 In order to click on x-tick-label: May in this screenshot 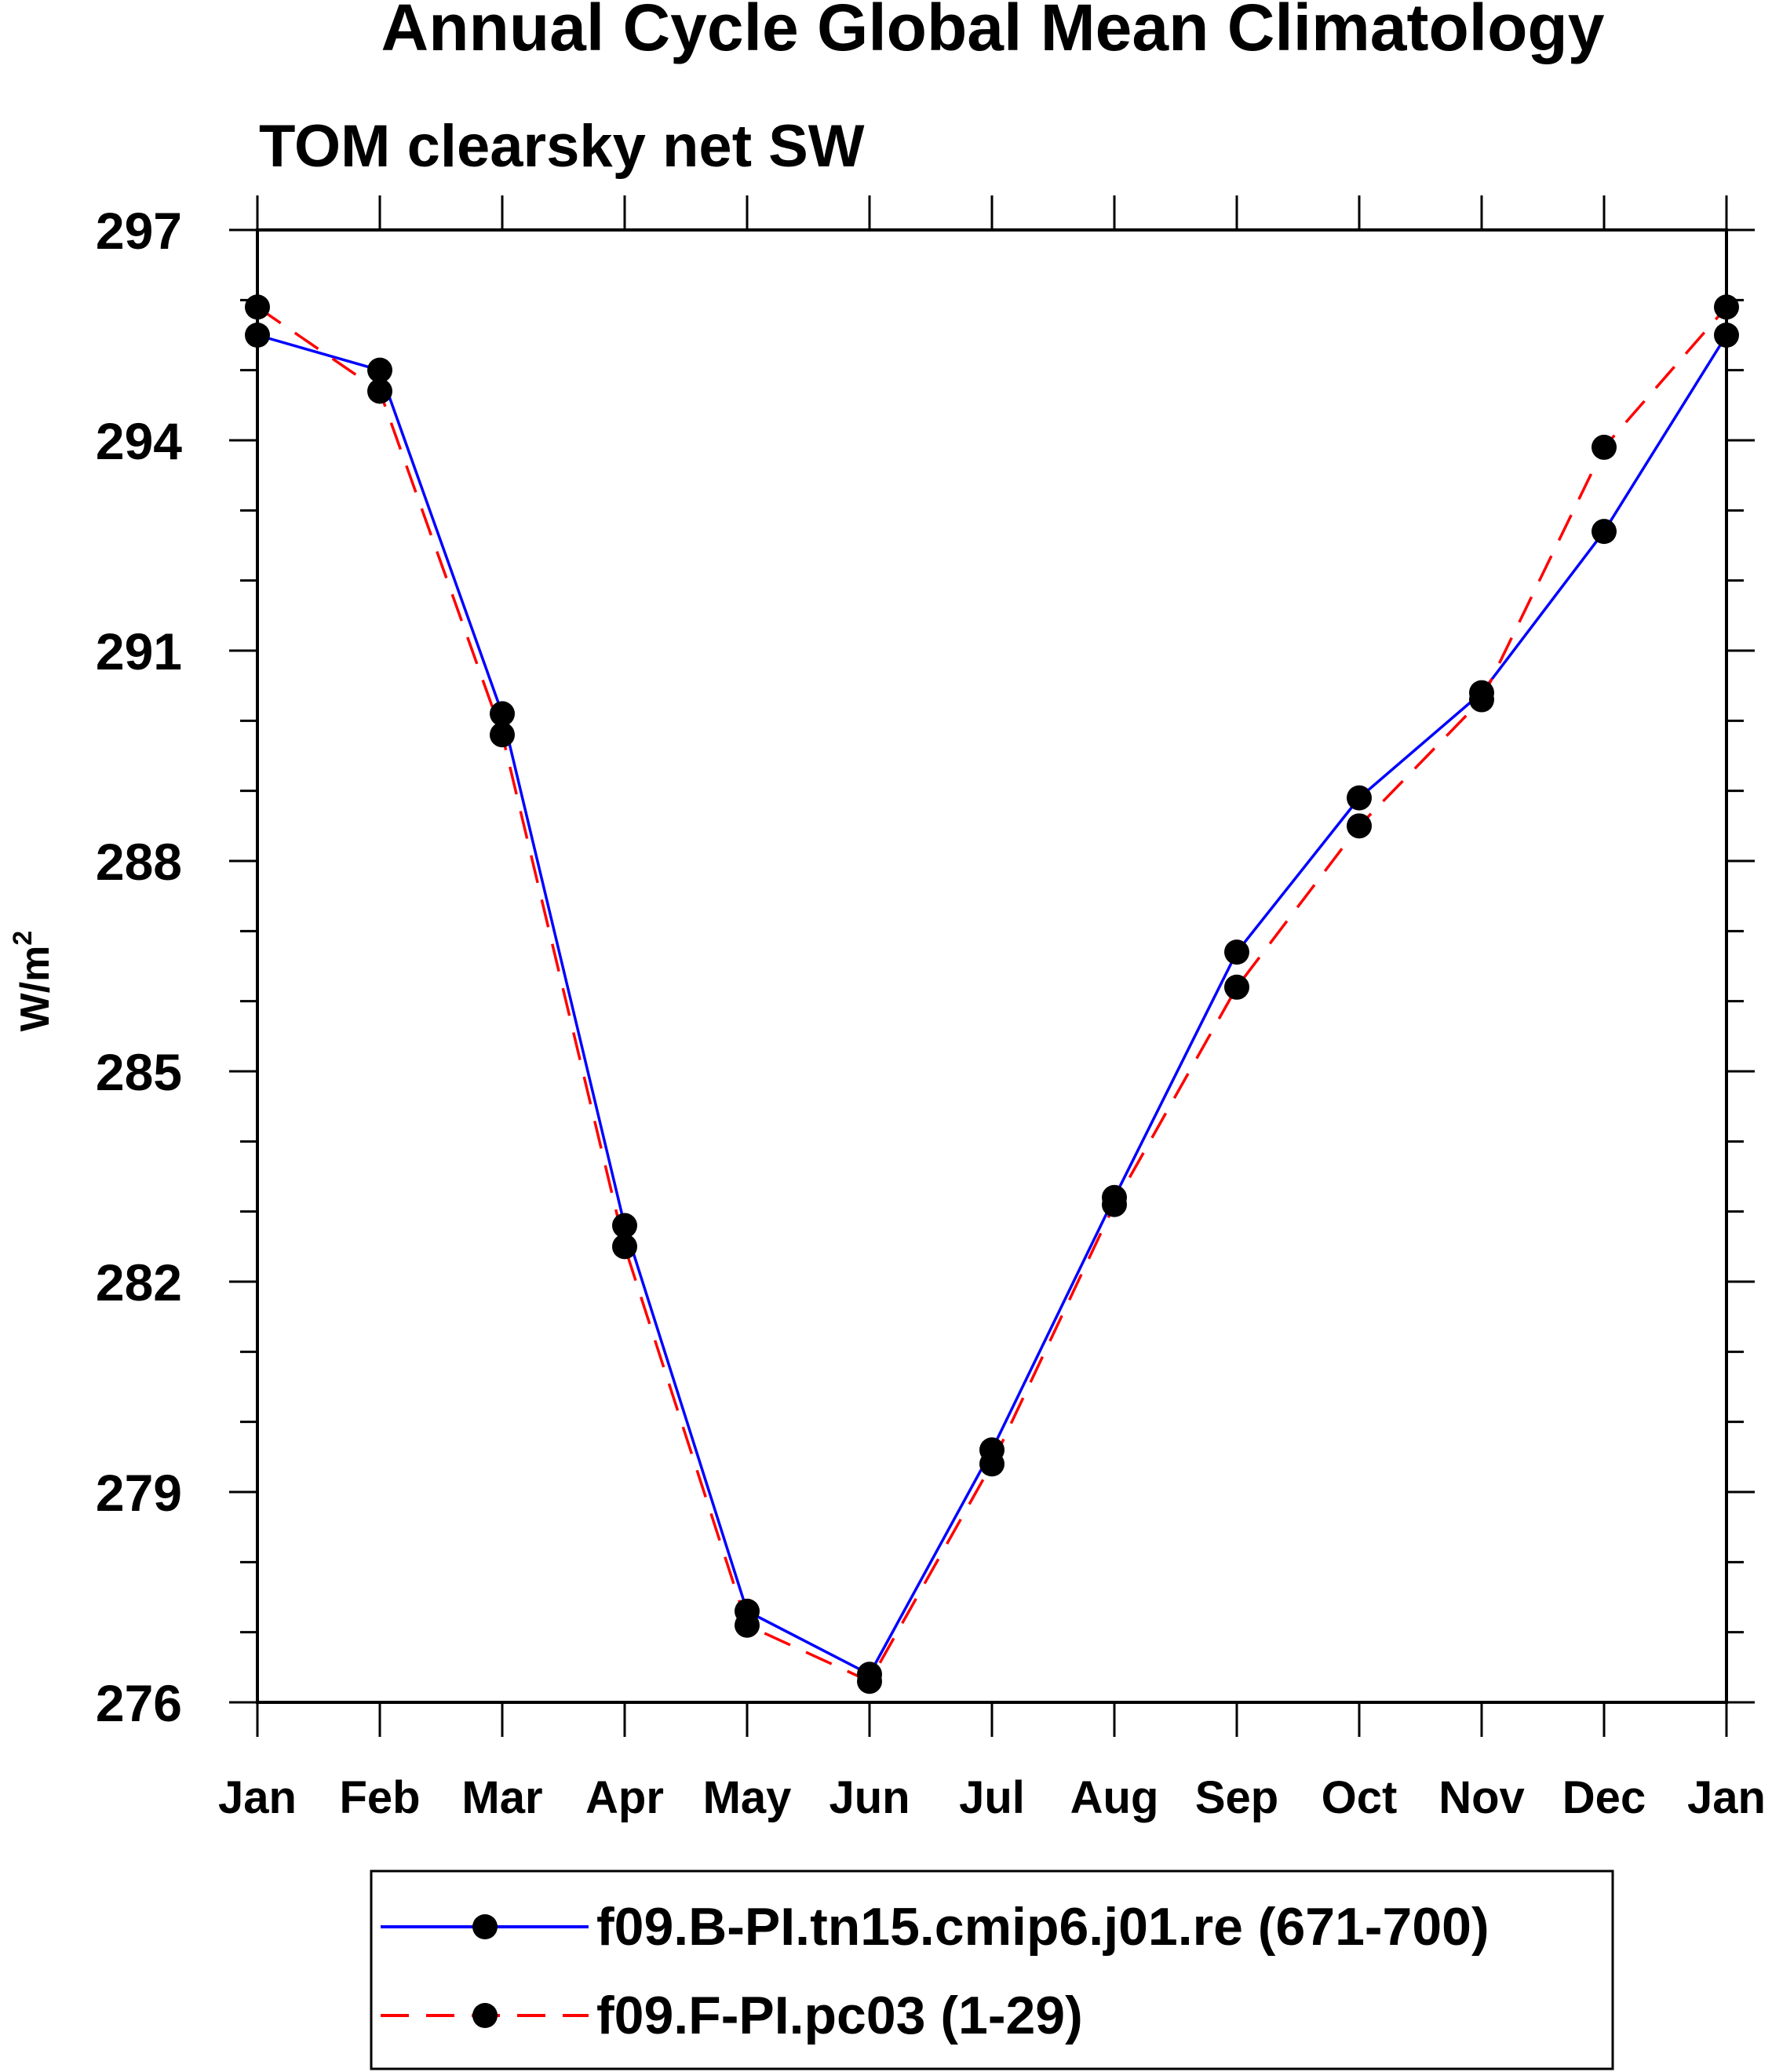, I will do `click(747, 1797)`.